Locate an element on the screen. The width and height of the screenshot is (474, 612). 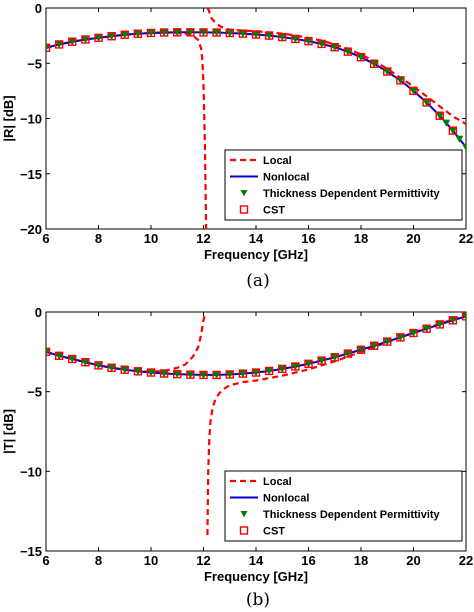
y-tick-label: −20 is located at coordinates (31, 229).